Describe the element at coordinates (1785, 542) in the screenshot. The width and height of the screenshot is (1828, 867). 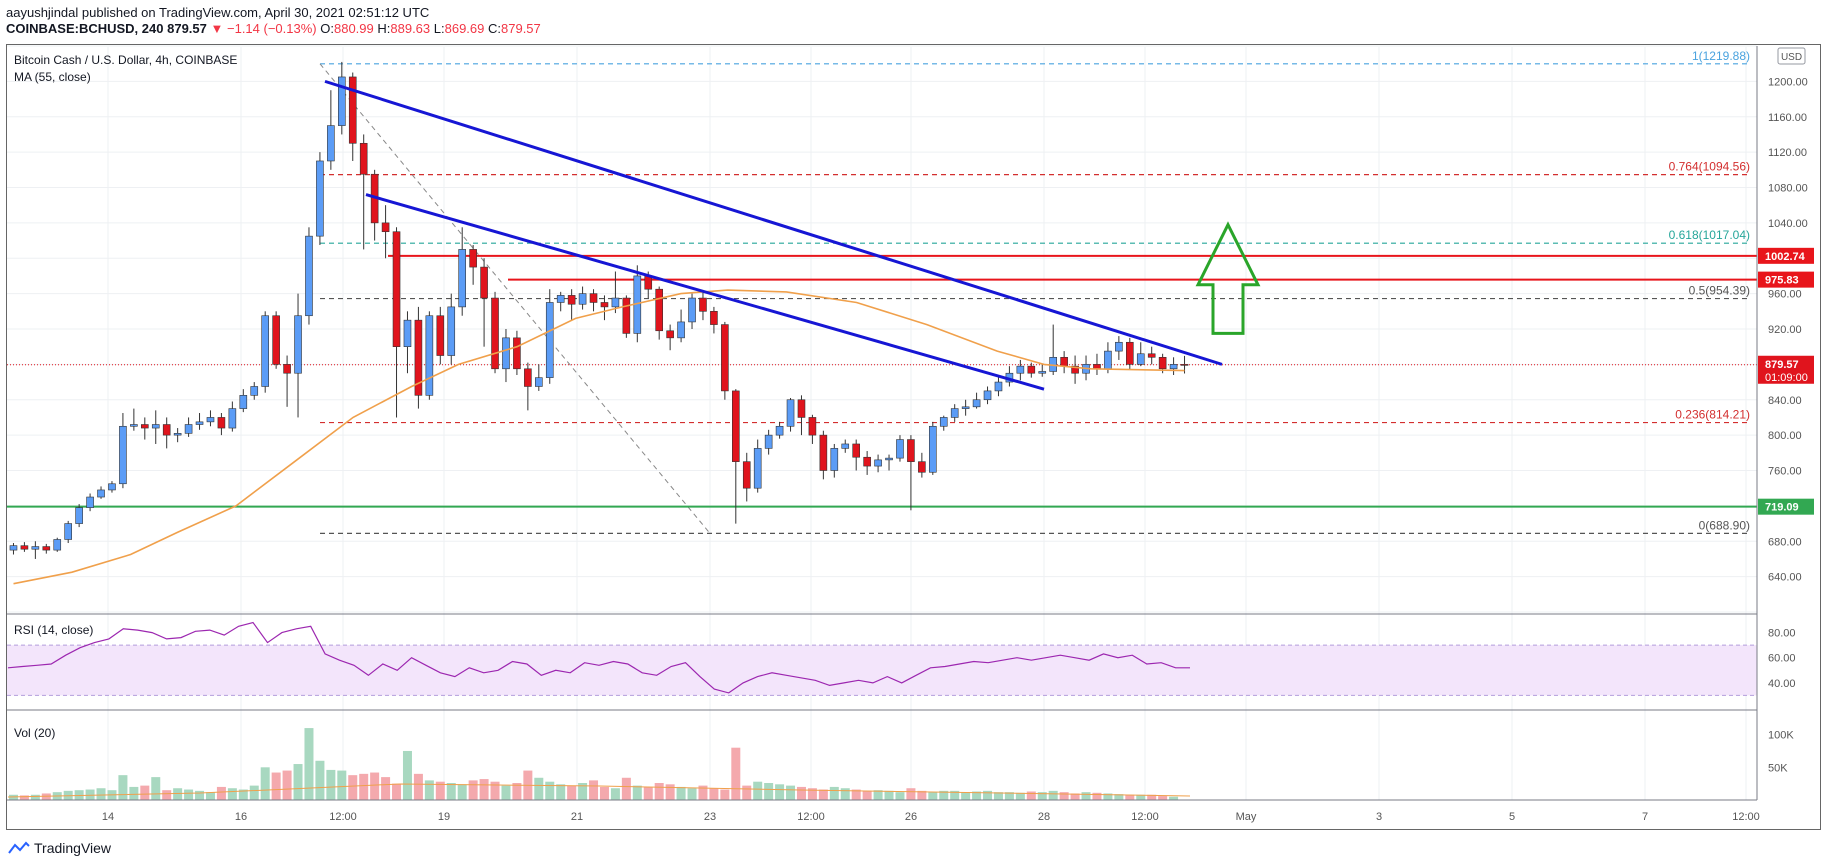
I see `y-tick-label: 680.00` at that location.